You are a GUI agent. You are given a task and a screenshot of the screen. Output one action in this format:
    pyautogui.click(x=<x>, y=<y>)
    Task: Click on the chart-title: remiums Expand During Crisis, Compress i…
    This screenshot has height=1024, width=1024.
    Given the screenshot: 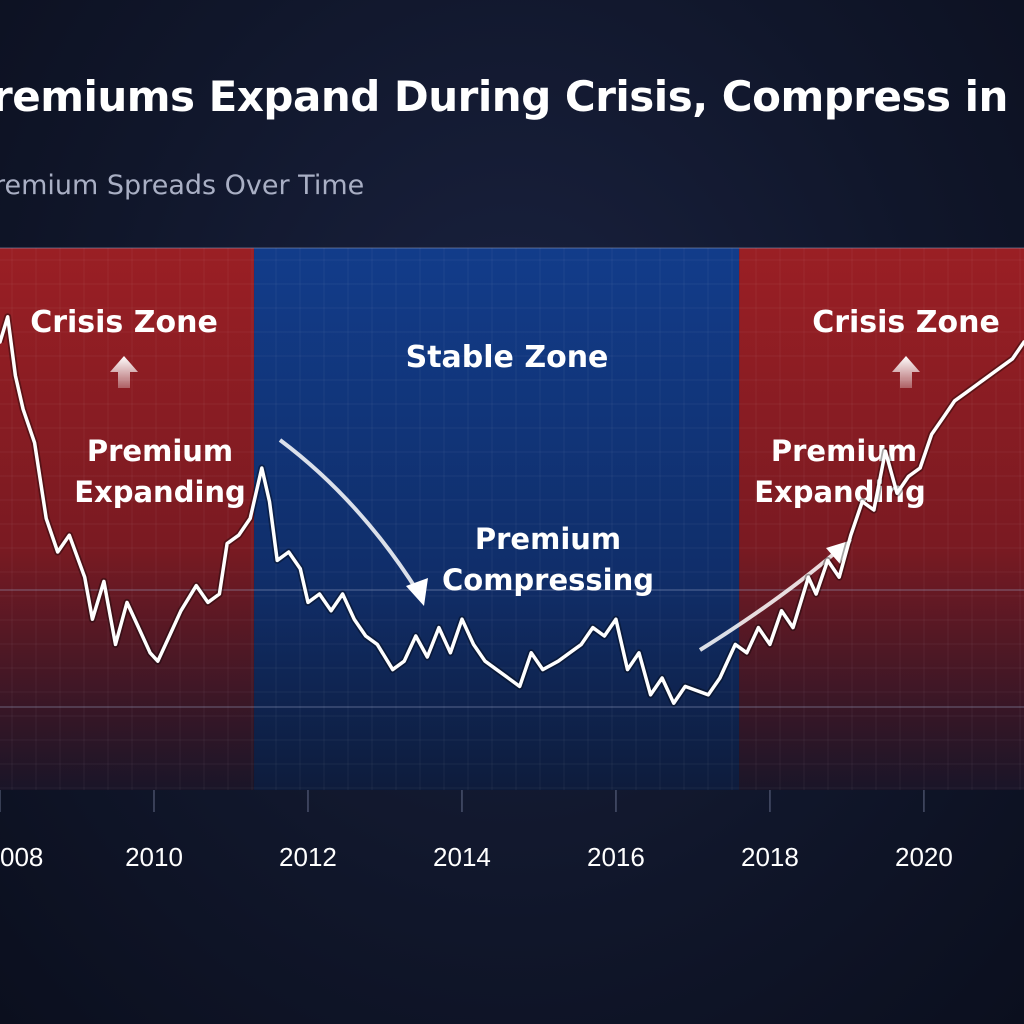 What is the action you would take?
    pyautogui.click(x=512, y=96)
    